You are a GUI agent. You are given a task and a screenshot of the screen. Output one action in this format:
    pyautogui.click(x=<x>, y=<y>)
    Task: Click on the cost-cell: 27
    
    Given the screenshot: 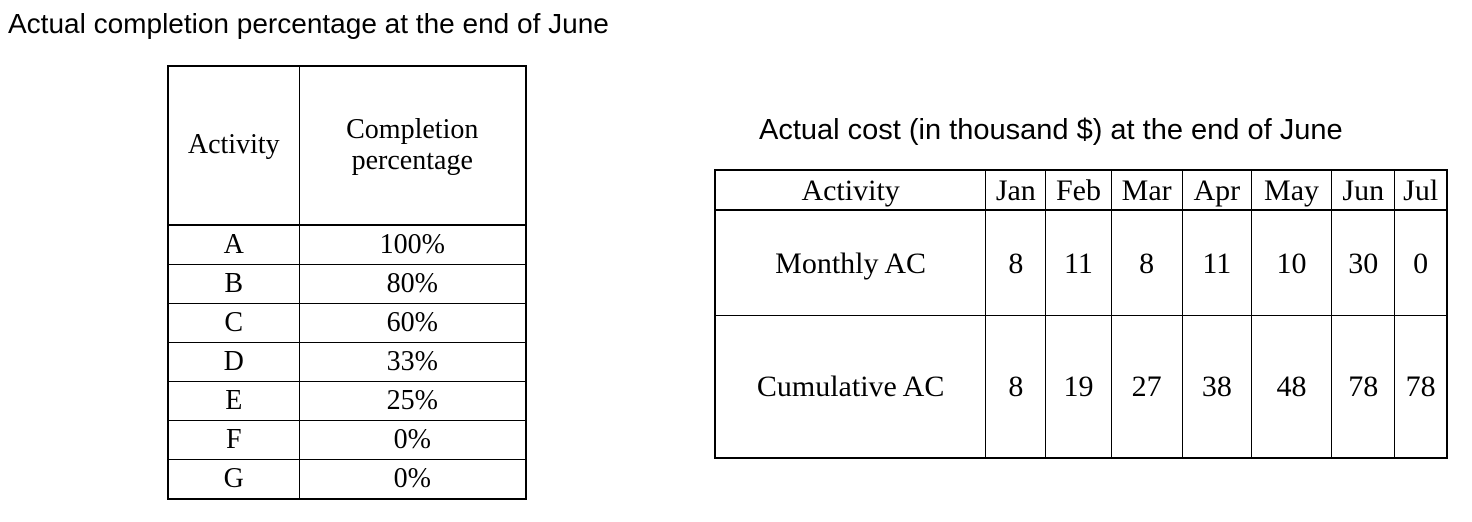 What is the action you would take?
    pyautogui.click(x=1146, y=387)
    